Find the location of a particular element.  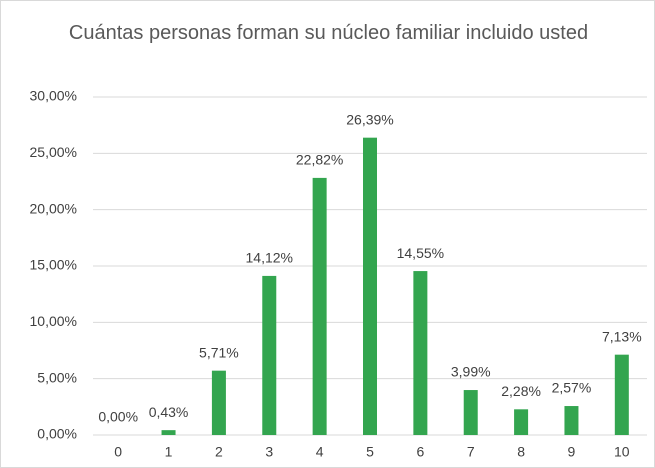

y-tick-label: 15,00% is located at coordinates (53, 265).